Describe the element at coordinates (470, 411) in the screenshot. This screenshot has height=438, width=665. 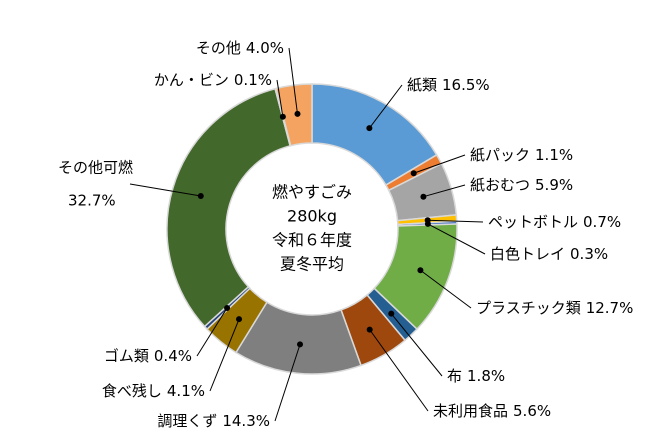
I see `category-label: 未利用食品` at that location.